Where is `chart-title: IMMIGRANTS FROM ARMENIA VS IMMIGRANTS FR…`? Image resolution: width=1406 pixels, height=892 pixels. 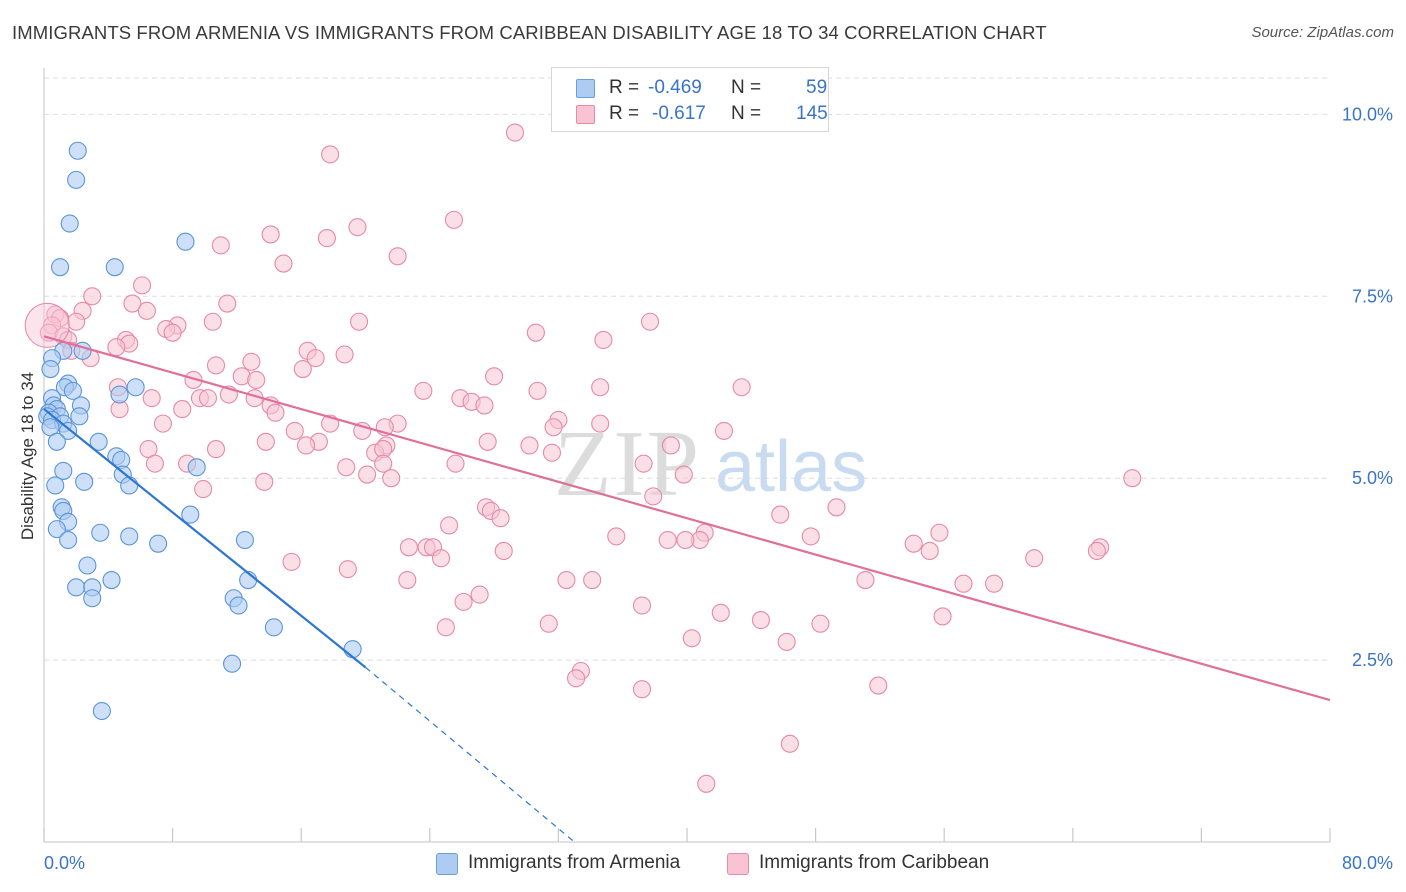
chart-title: IMMIGRANTS FROM ARMENIA VS IMMIGRANTS FR… is located at coordinates (529, 32).